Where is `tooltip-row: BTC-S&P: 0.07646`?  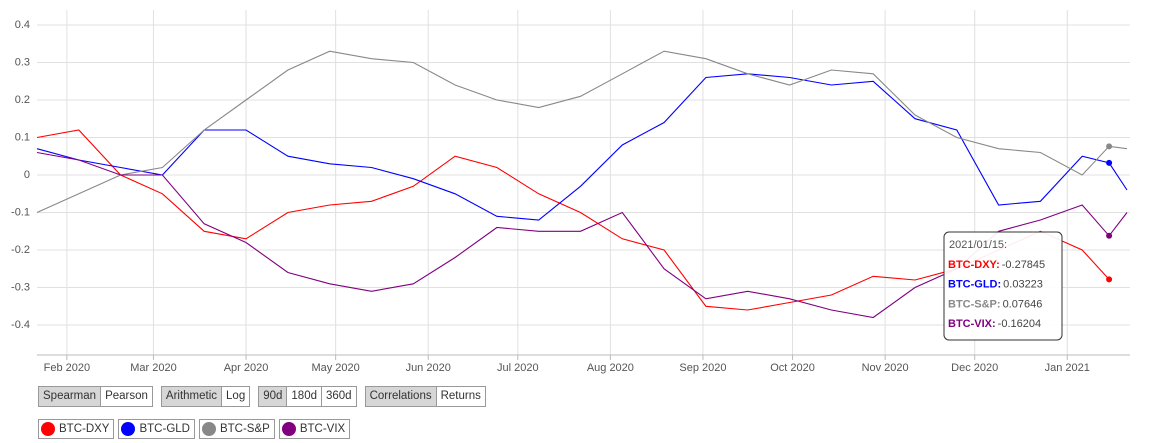 tooltip-row: BTC-S&P: 0.07646 is located at coordinates (995, 304).